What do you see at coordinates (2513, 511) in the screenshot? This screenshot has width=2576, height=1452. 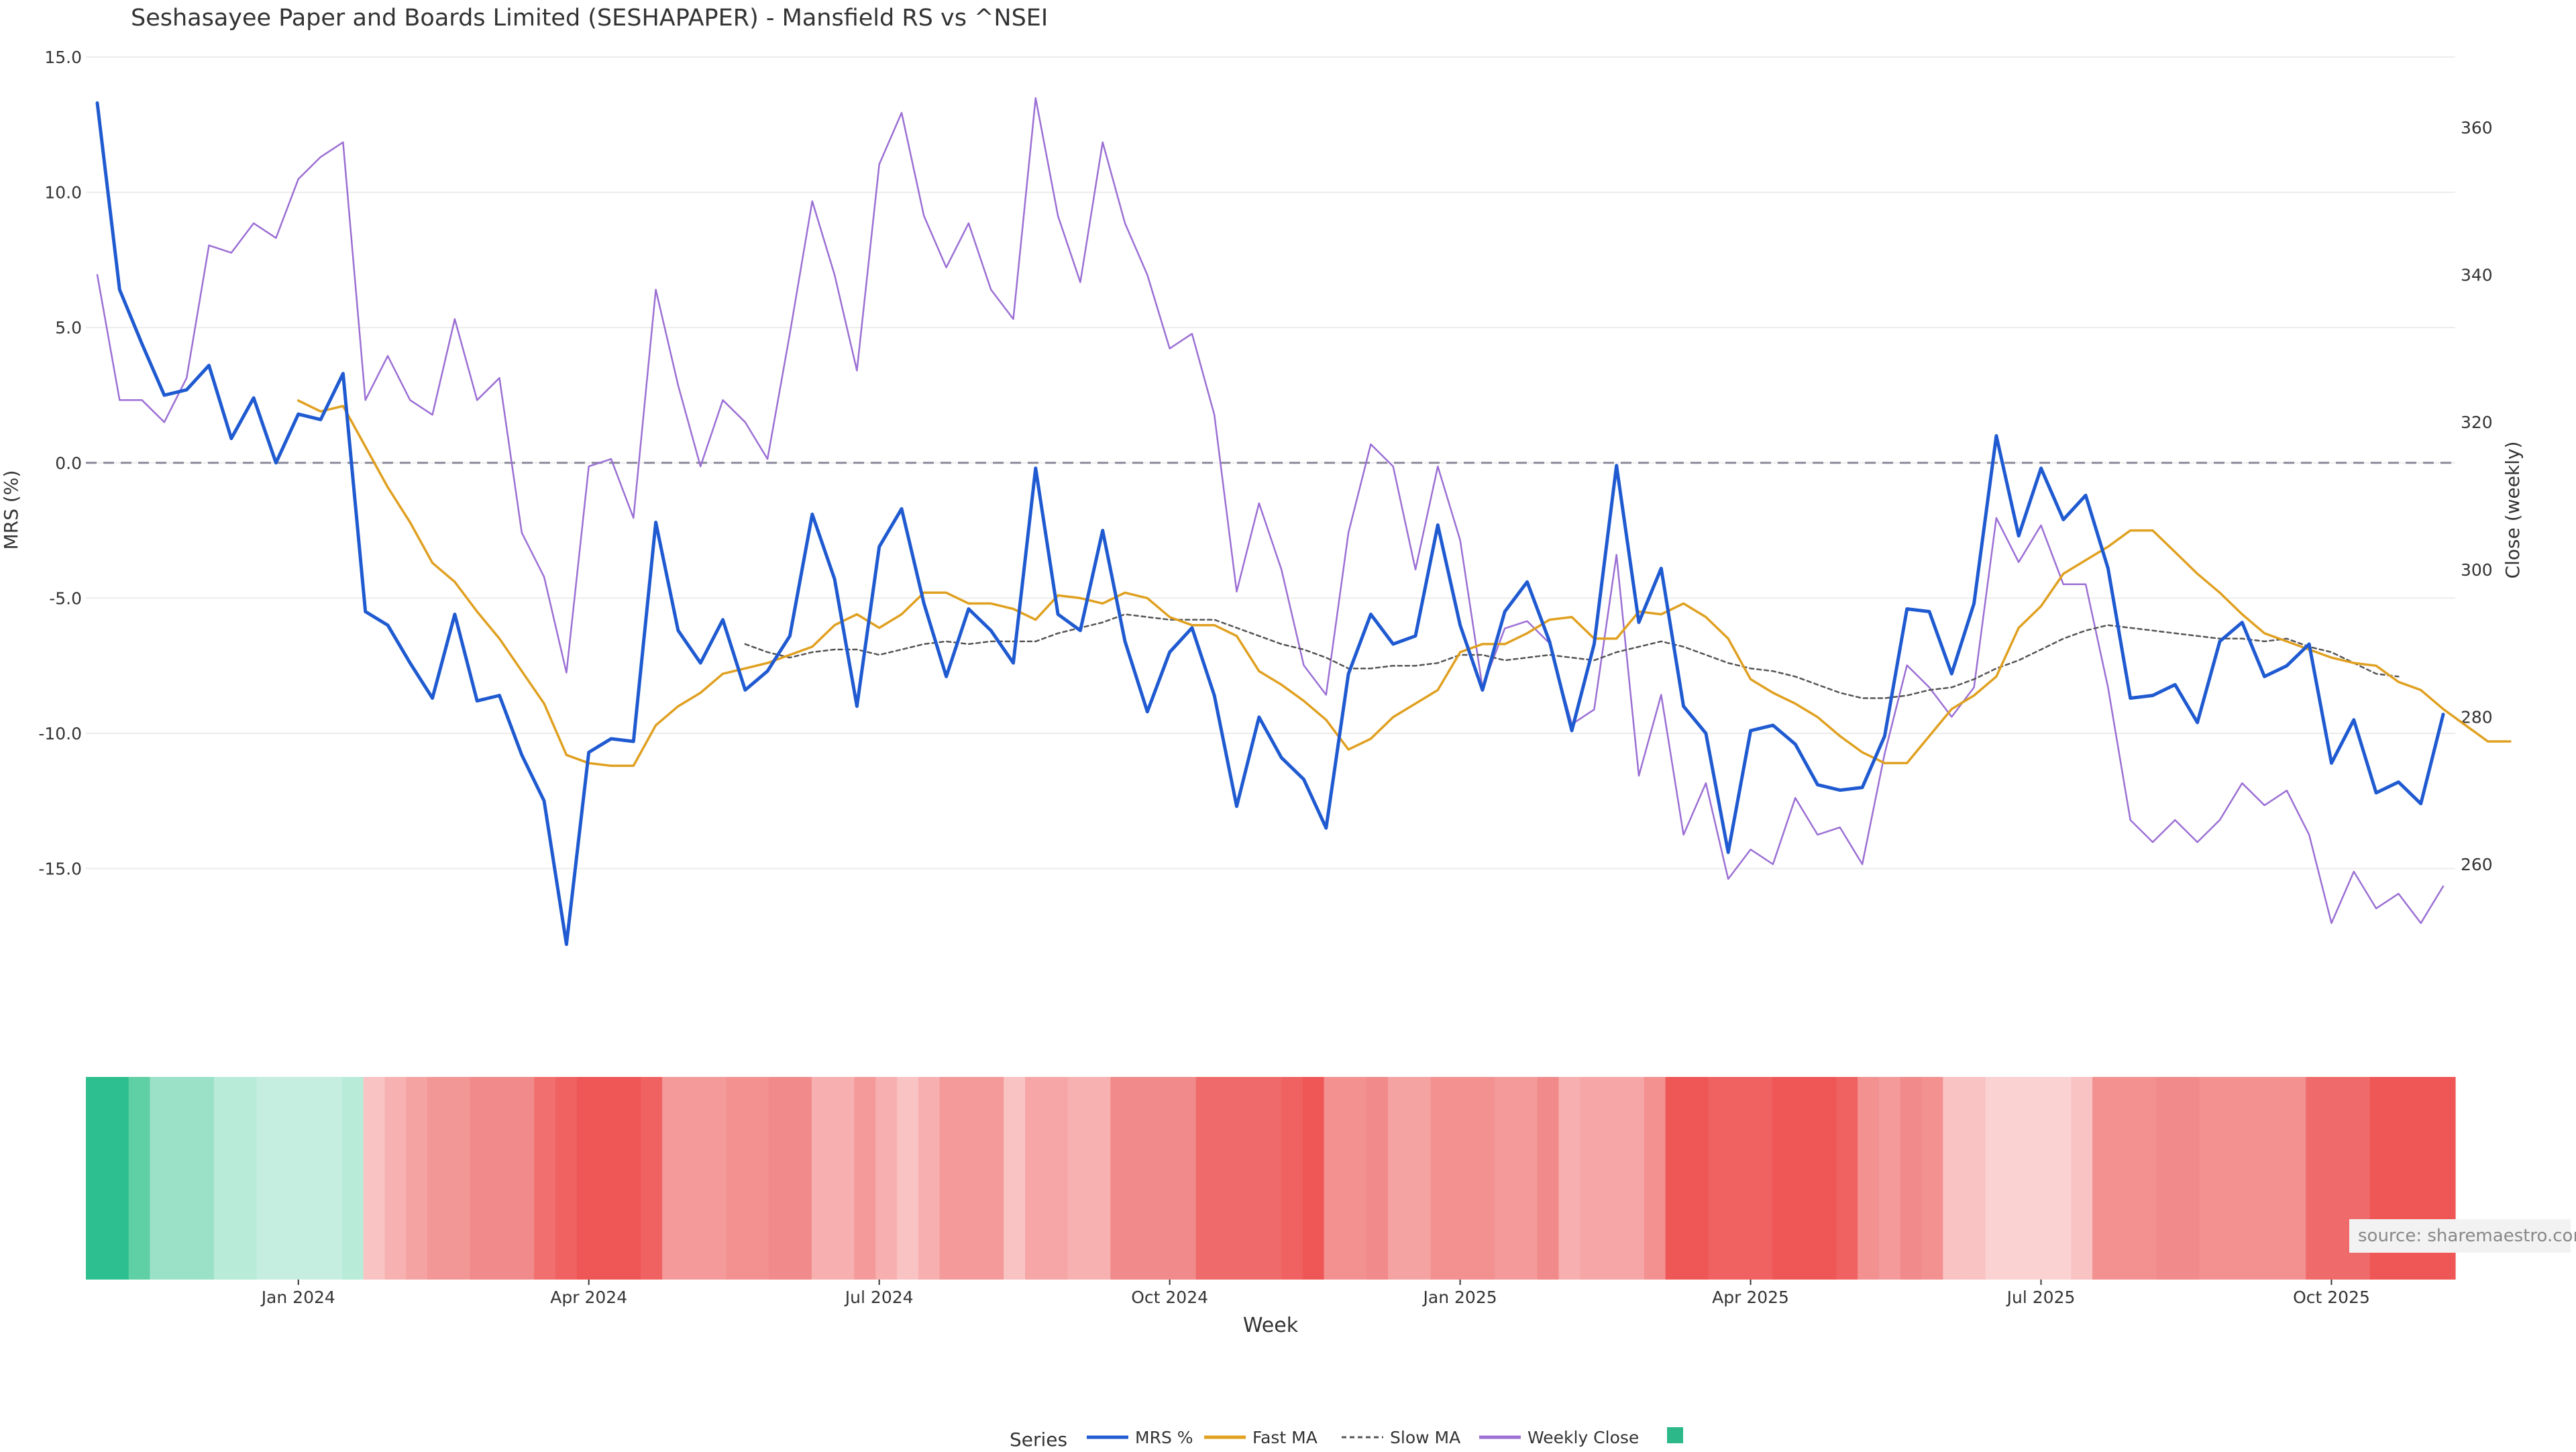 I see `right-axis-label: Close (weekly)` at bounding box center [2513, 511].